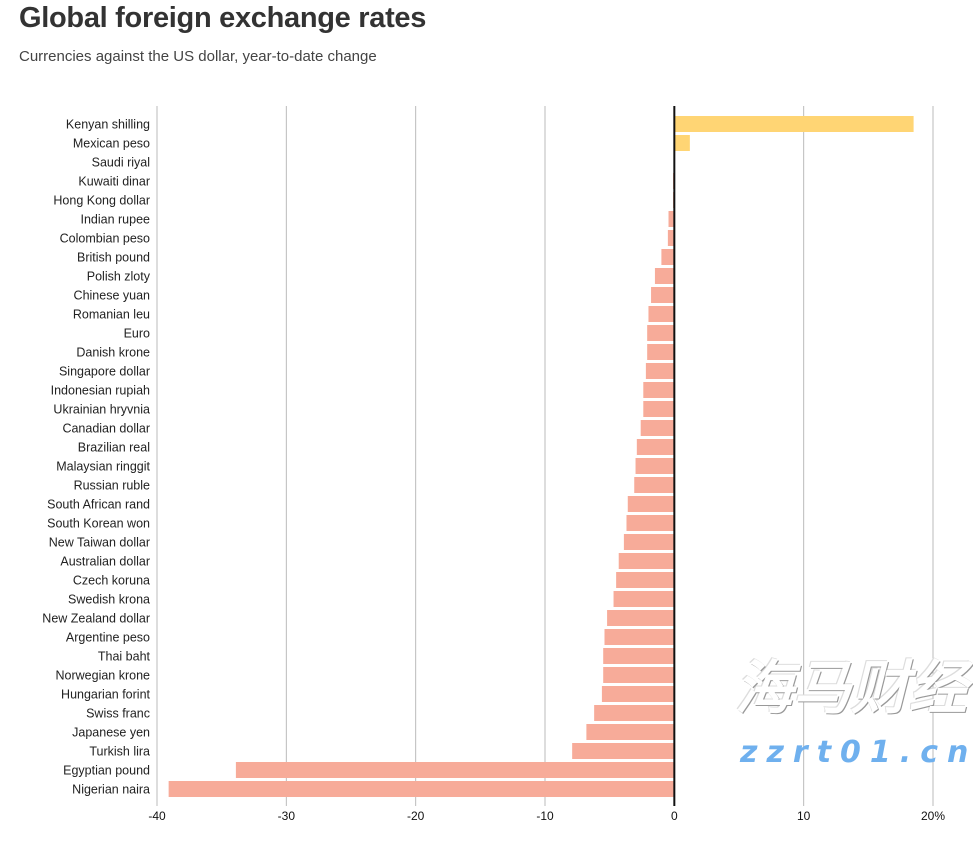 This screenshot has height=845, width=973. What do you see at coordinates (115, 220) in the screenshot?
I see `category-label: Indian rupee` at bounding box center [115, 220].